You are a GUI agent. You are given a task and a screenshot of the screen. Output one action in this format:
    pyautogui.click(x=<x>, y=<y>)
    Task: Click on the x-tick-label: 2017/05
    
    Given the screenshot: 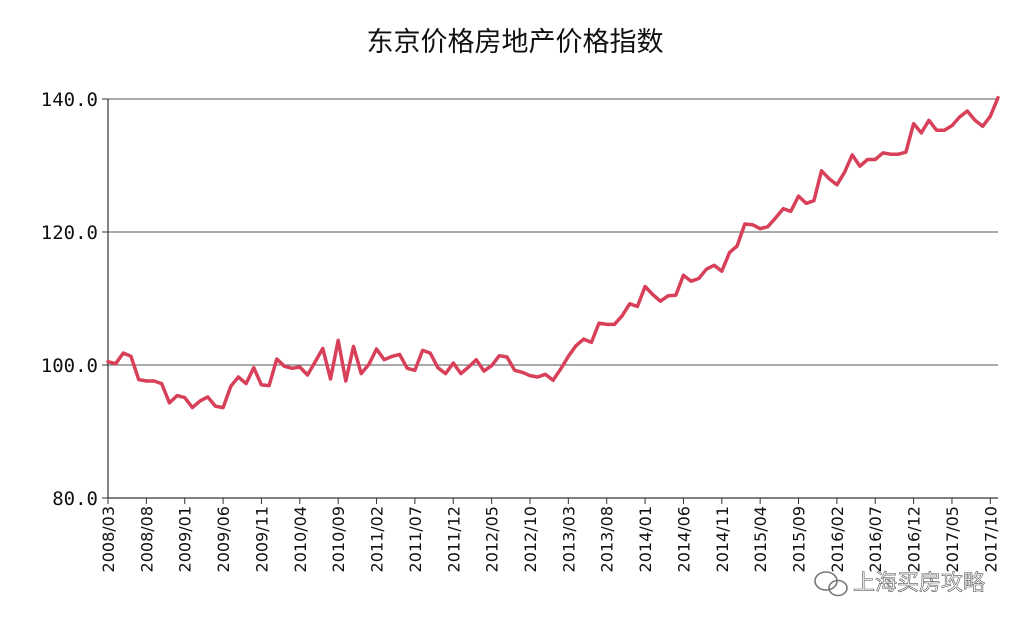 What is the action you would take?
    pyautogui.click(x=952, y=539)
    